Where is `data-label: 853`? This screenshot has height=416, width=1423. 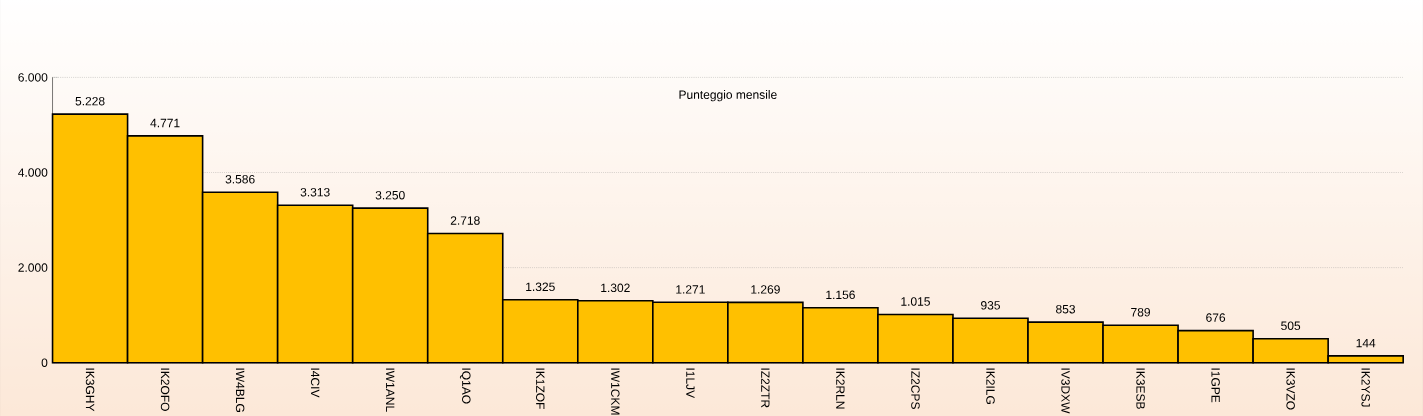 data-label: 853 is located at coordinates (1066, 309).